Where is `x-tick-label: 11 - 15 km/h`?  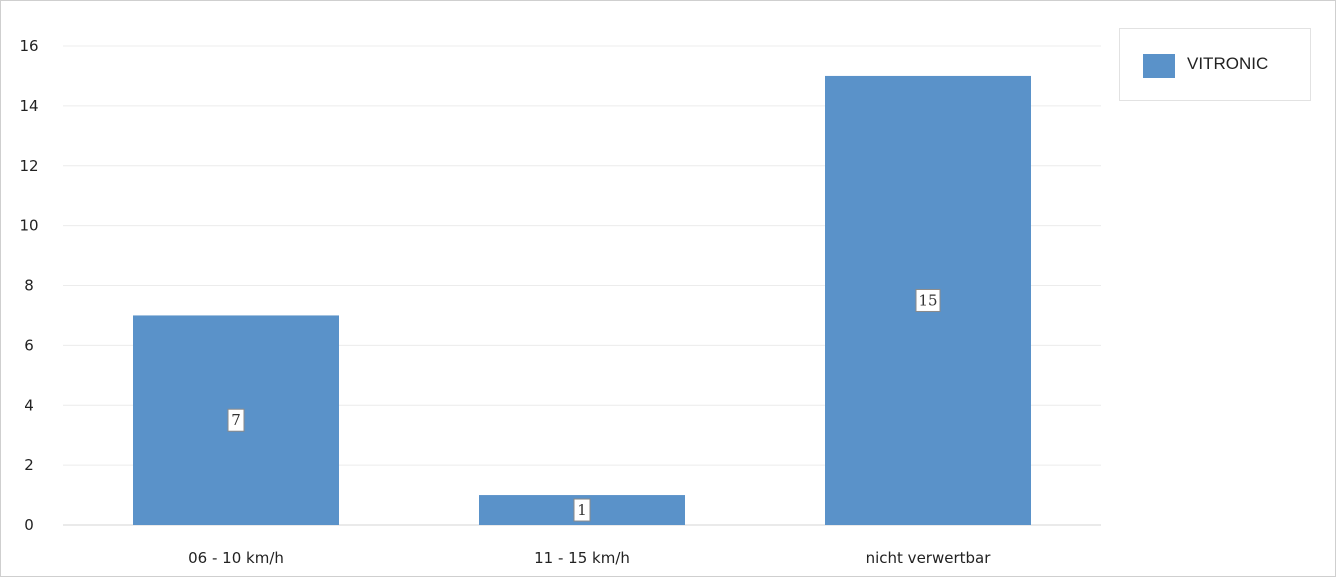
x-tick-label: 11 - 15 km/h is located at coordinates (582, 558).